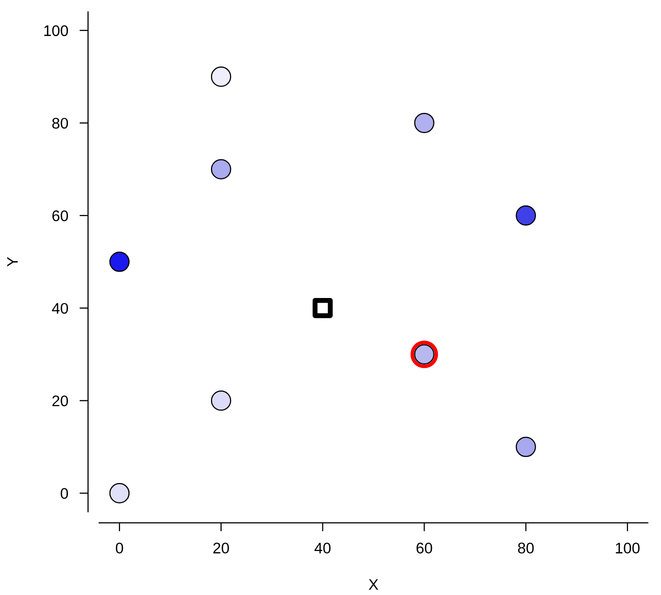 This screenshot has width=661, height=595. I want to click on y-tick-label: 80, so click(60, 123).